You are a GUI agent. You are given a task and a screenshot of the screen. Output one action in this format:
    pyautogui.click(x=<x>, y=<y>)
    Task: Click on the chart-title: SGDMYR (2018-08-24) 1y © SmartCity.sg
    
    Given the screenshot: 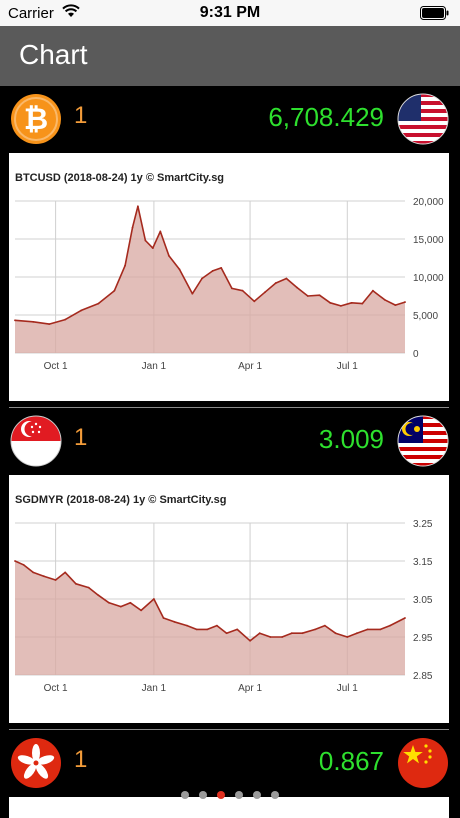 What is the action you would take?
    pyautogui.click(x=120, y=500)
    